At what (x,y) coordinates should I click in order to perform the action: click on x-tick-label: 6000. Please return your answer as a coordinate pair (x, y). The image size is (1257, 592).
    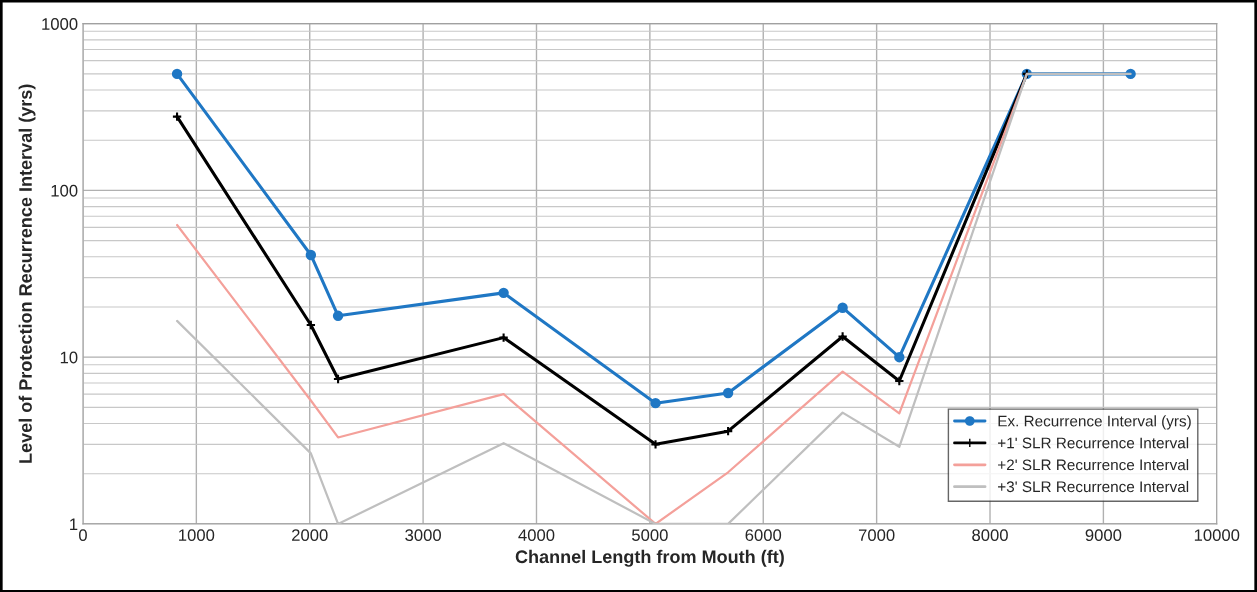
    Looking at the image, I should click on (763, 535).